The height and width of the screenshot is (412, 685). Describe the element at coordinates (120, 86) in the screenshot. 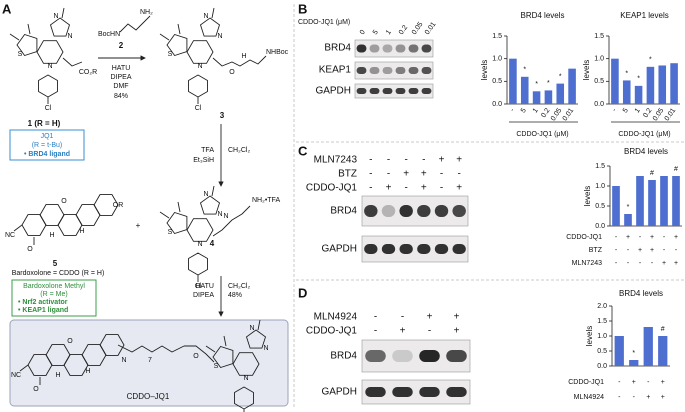

I see `condition: DMF` at that location.